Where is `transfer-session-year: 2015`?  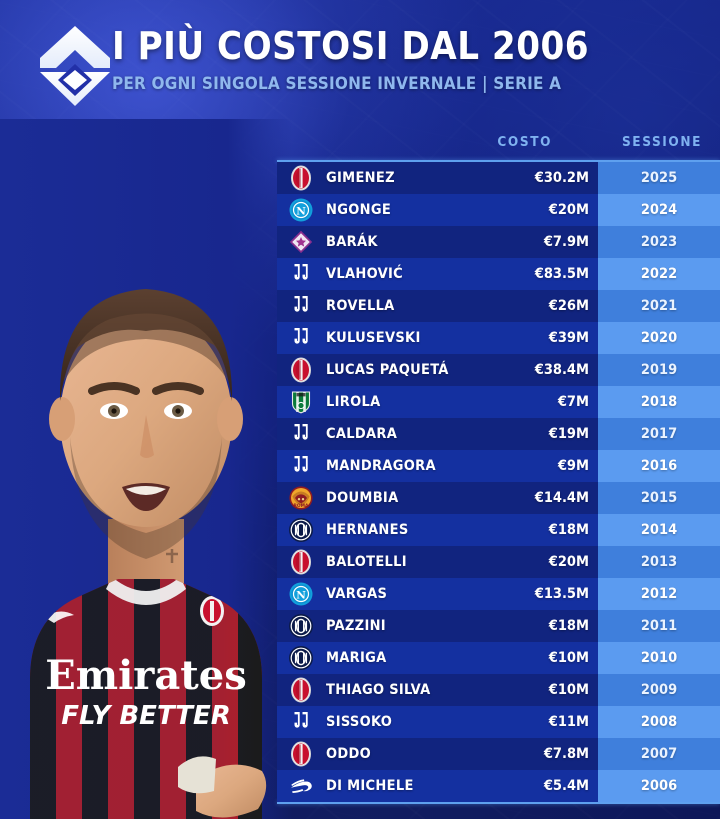
transfer-session-year: 2015 is located at coordinates (659, 498).